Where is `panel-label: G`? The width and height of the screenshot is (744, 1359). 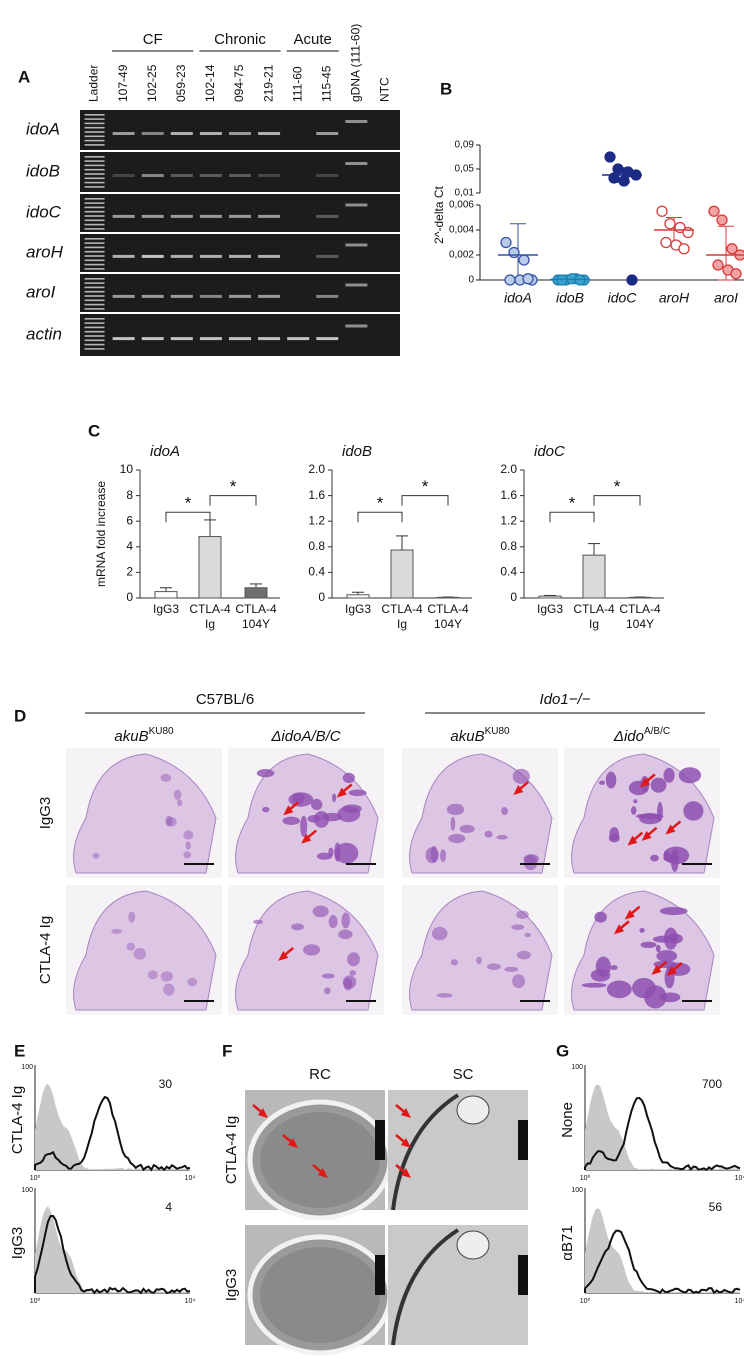
panel-label: G is located at coordinates (562, 1050).